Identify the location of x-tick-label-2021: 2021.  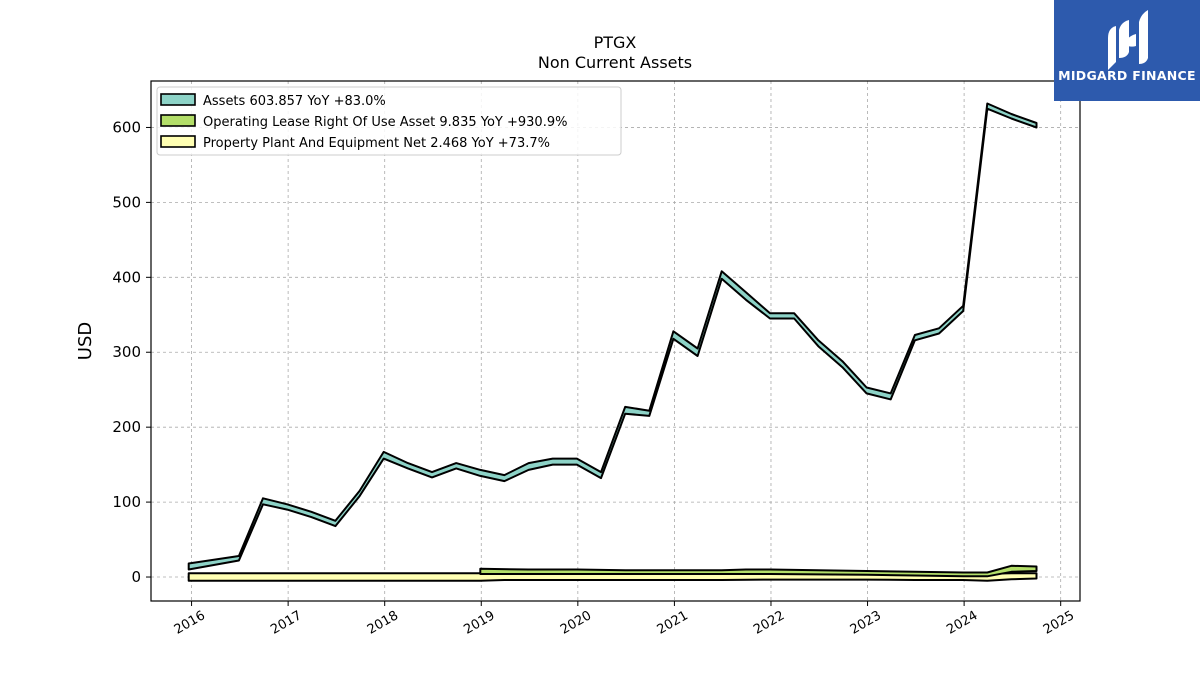
(673, 623).